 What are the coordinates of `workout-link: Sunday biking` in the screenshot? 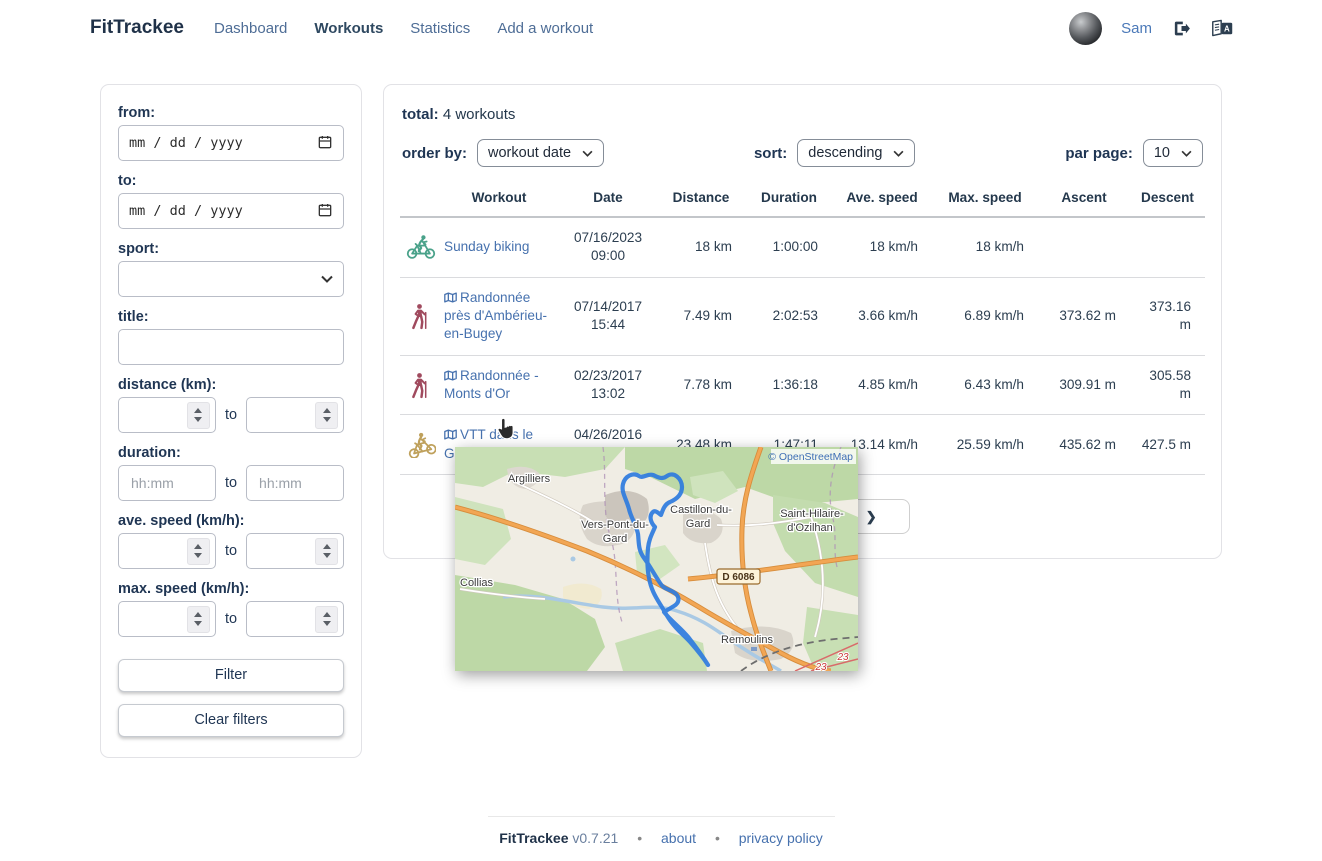 It's located at (487, 247).